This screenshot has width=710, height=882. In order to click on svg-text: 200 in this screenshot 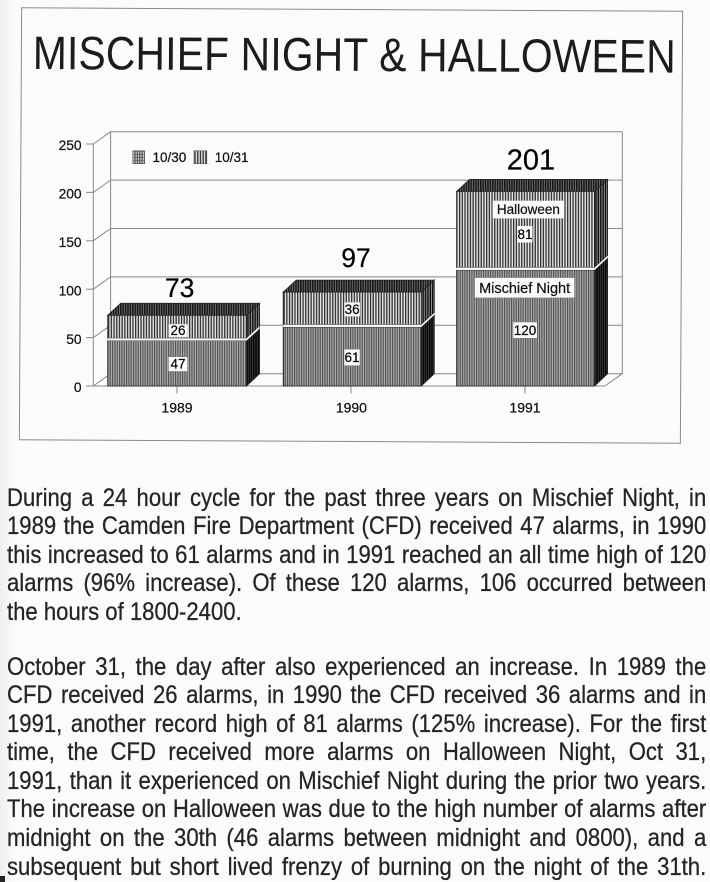, I will do `click(70, 194)`.